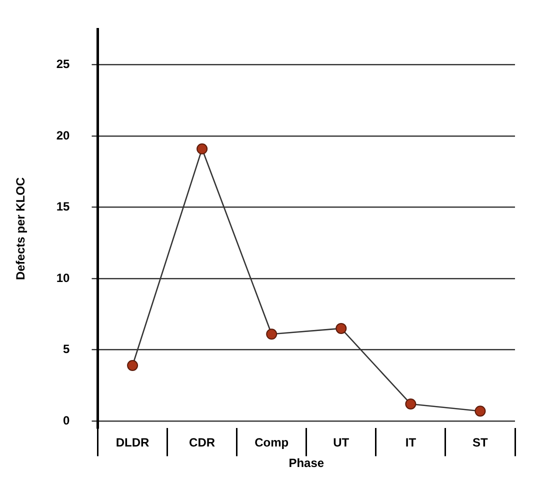 Image resolution: width=543 pixels, height=485 pixels. What do you see at coordinates (63, 135) in the screenshot?
I see `y-tick-label: 20` at bounding box center [63, 135].